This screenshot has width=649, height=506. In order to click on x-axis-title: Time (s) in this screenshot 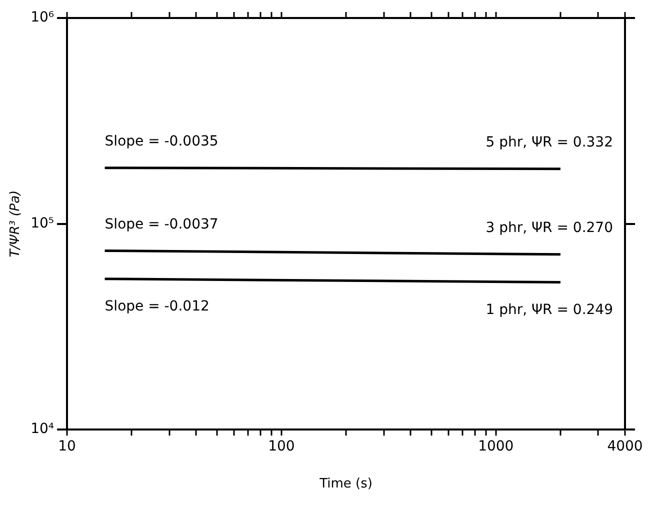, I will do `click(345, 484)`.